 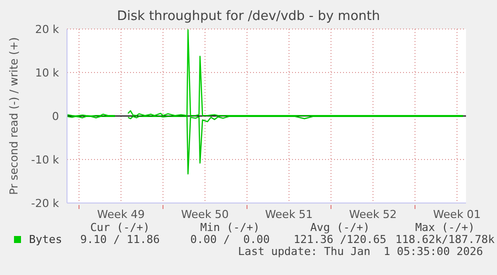 I want to click on y-tick-label: 20 k, so click(x=47, y=29).